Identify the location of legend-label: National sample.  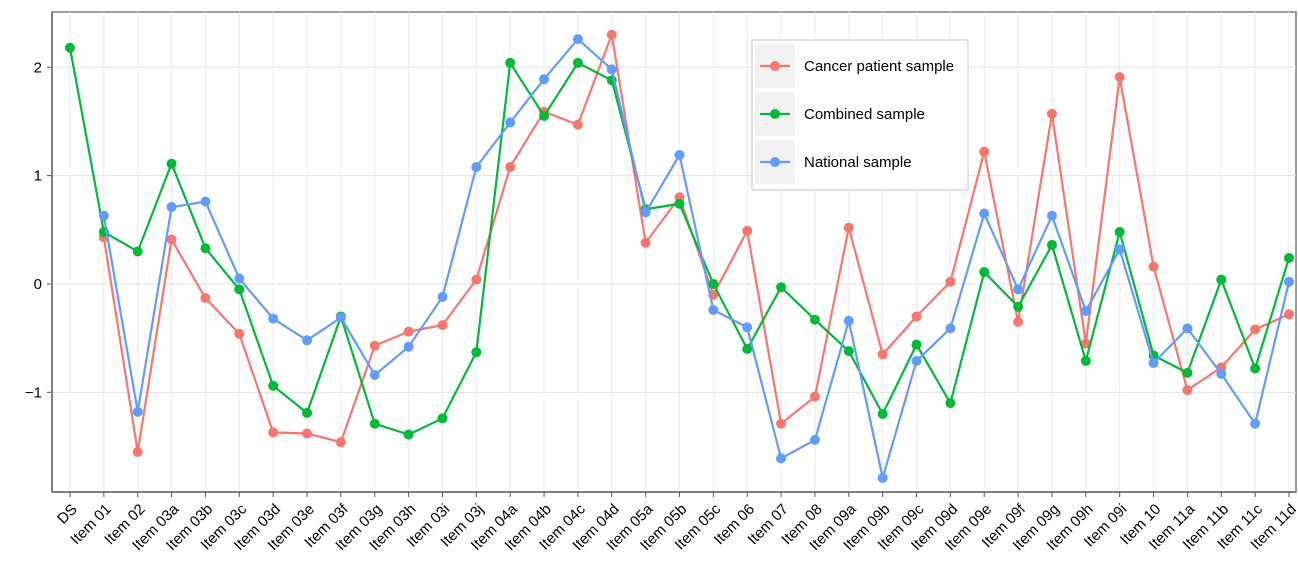
(858, 162).